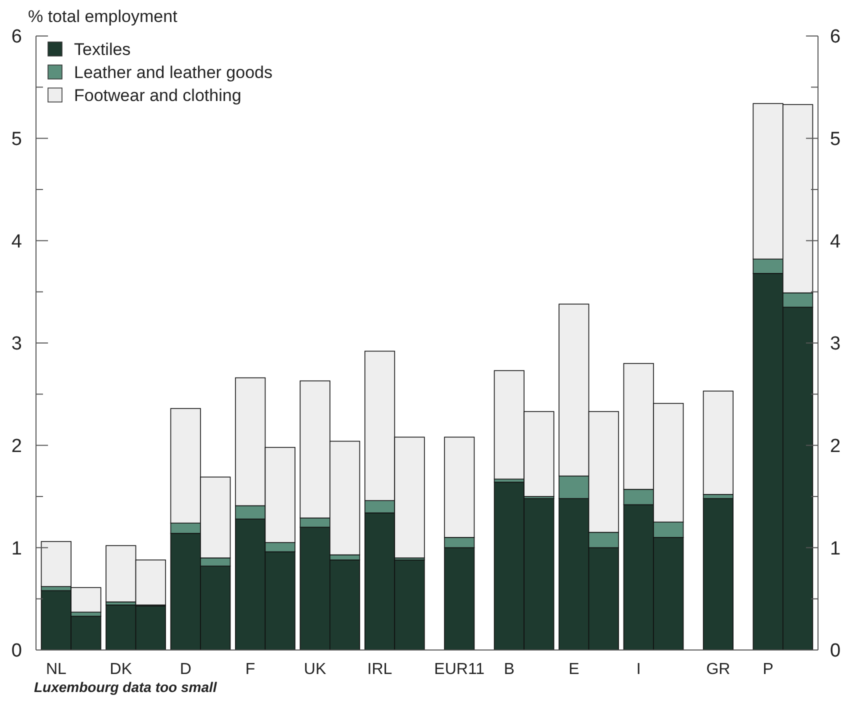 Image resolution: width=856 pixels, height=705 pixels. I want to click on text: Luxembourg data too small, so click(126, 687).